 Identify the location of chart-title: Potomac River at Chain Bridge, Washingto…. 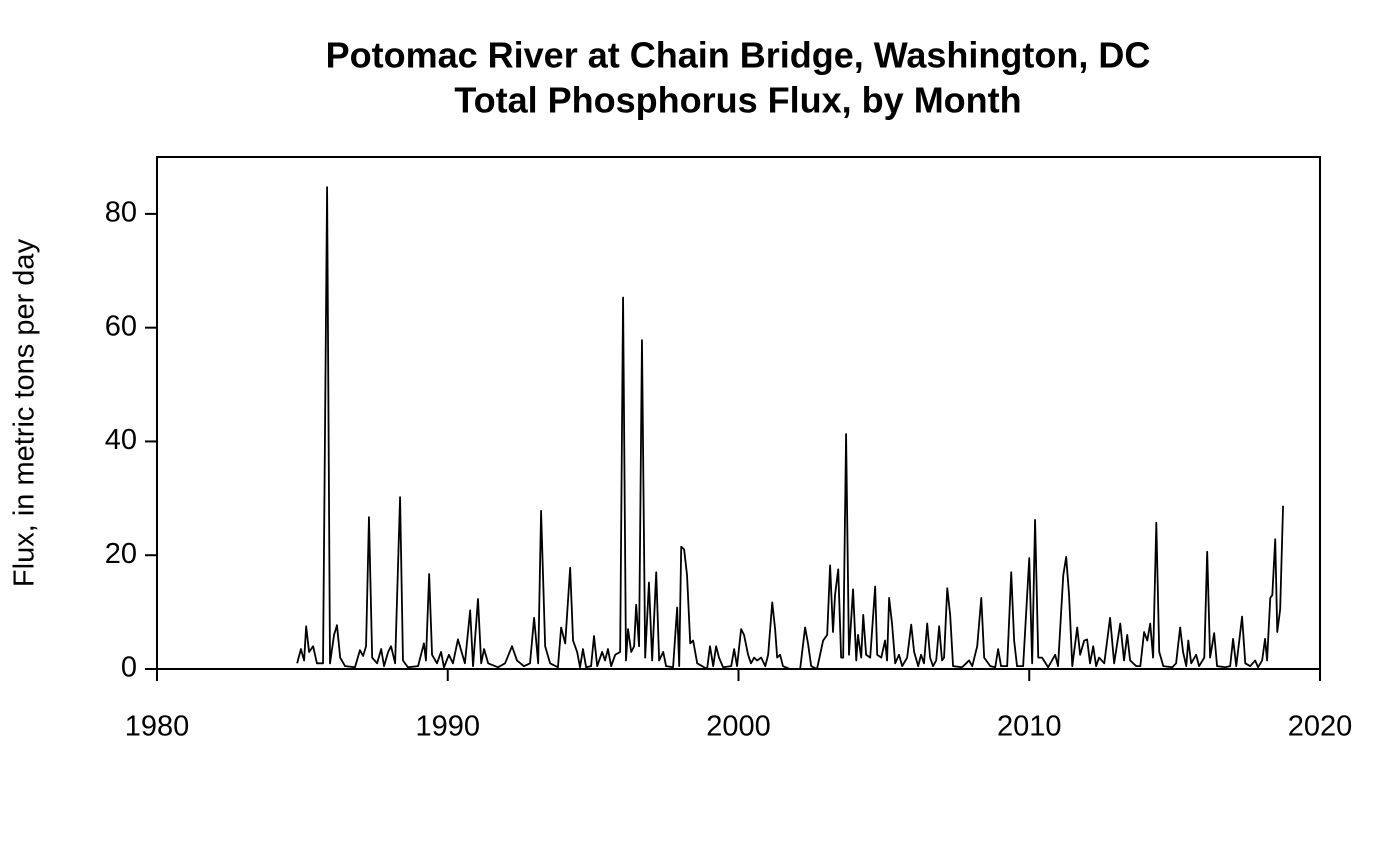
(738, 55).